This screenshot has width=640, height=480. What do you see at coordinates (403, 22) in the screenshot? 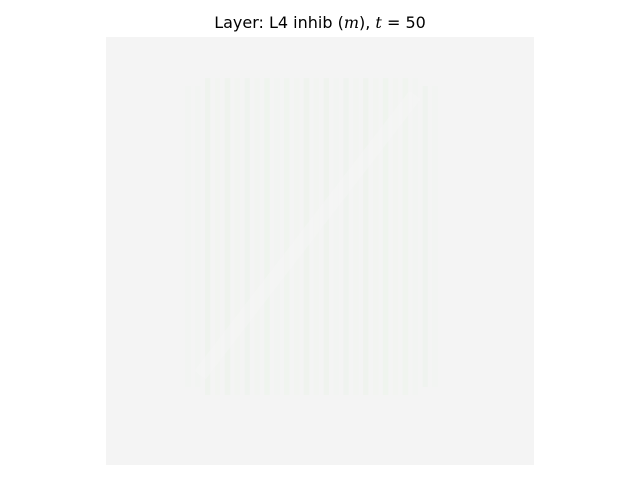
I see `title-suffix: = 50` at bounding box center [403, 22].